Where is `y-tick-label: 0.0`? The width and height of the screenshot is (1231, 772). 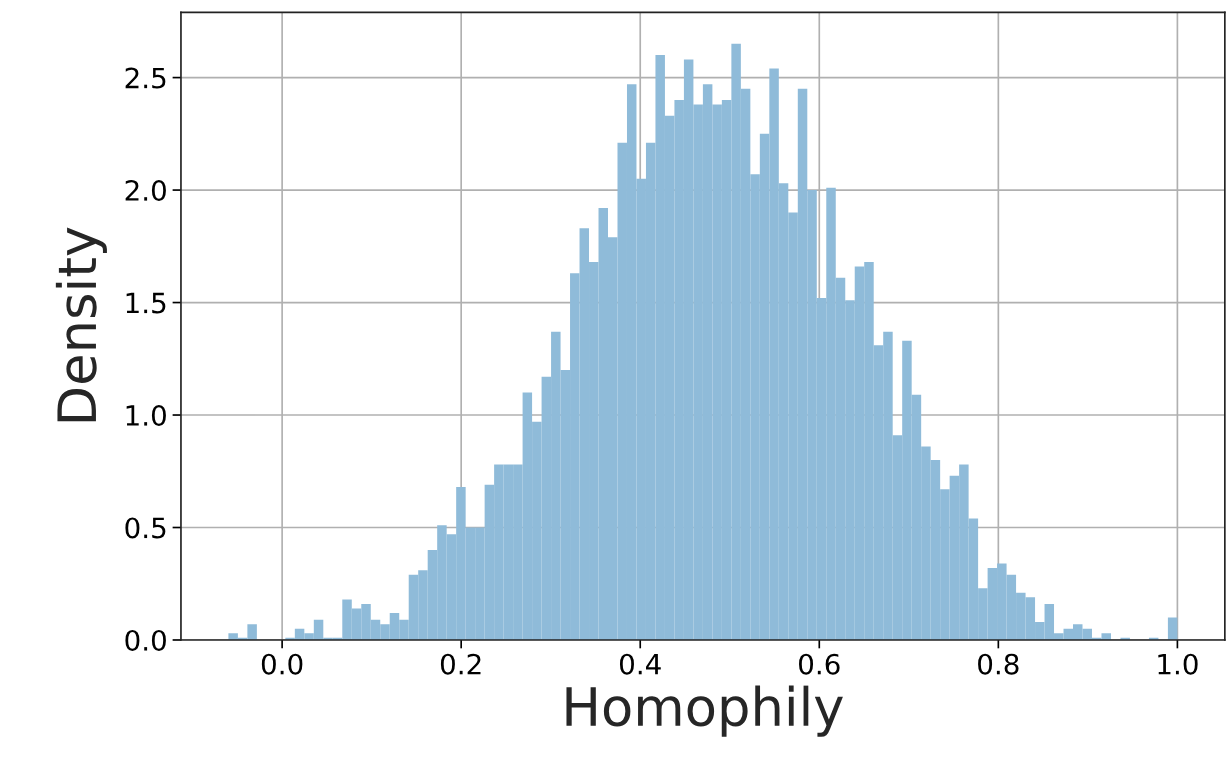 y-tick-label: 0.0 is located at coordinates (145, 640).